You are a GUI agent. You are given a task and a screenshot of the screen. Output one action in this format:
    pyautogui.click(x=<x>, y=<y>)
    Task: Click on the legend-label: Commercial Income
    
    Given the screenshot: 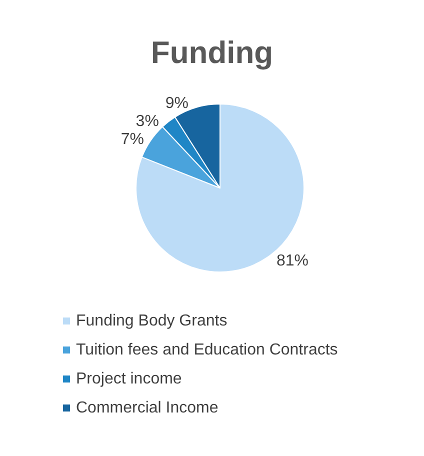 What is the action you would take?
    pyautogui.click(x=147, y=408)
    